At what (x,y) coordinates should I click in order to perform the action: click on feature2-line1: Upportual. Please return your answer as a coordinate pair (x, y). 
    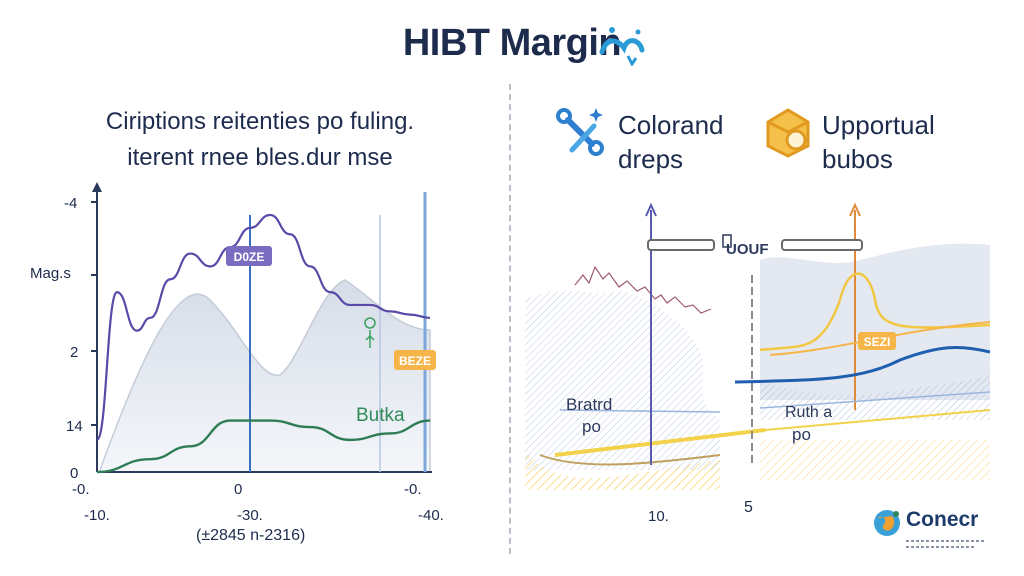
    Looking at the image, I should click on (878, 125).